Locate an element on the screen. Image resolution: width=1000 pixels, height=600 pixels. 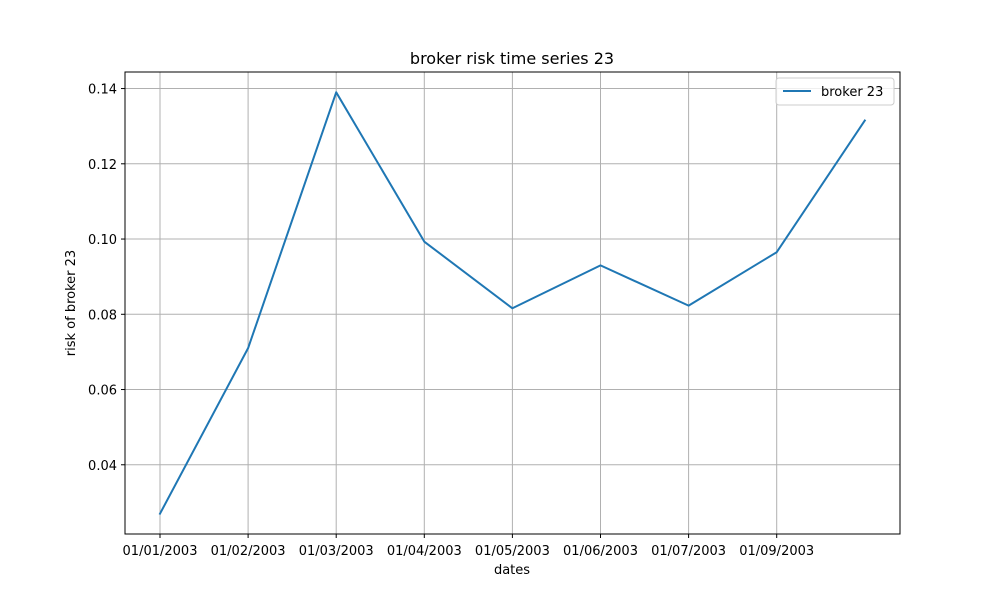
y-tick-label: 0.08 is located at coordinates (102, 315).